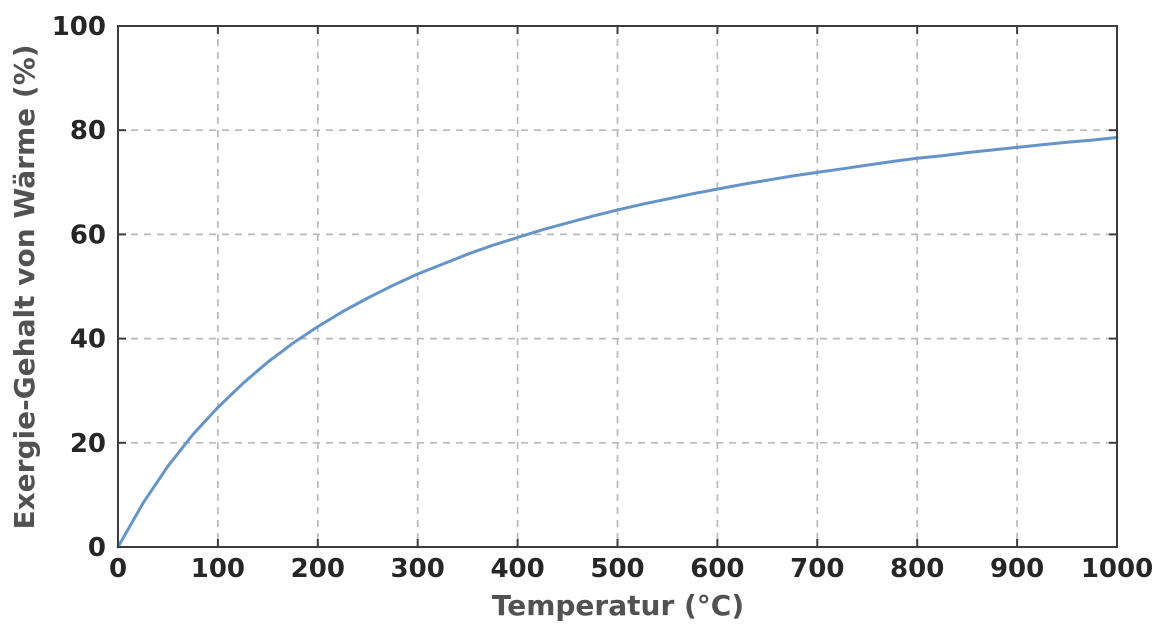 This screenshot has height=639, width=1157. I want to click on x-tick-label: 300, so click(418, 569).